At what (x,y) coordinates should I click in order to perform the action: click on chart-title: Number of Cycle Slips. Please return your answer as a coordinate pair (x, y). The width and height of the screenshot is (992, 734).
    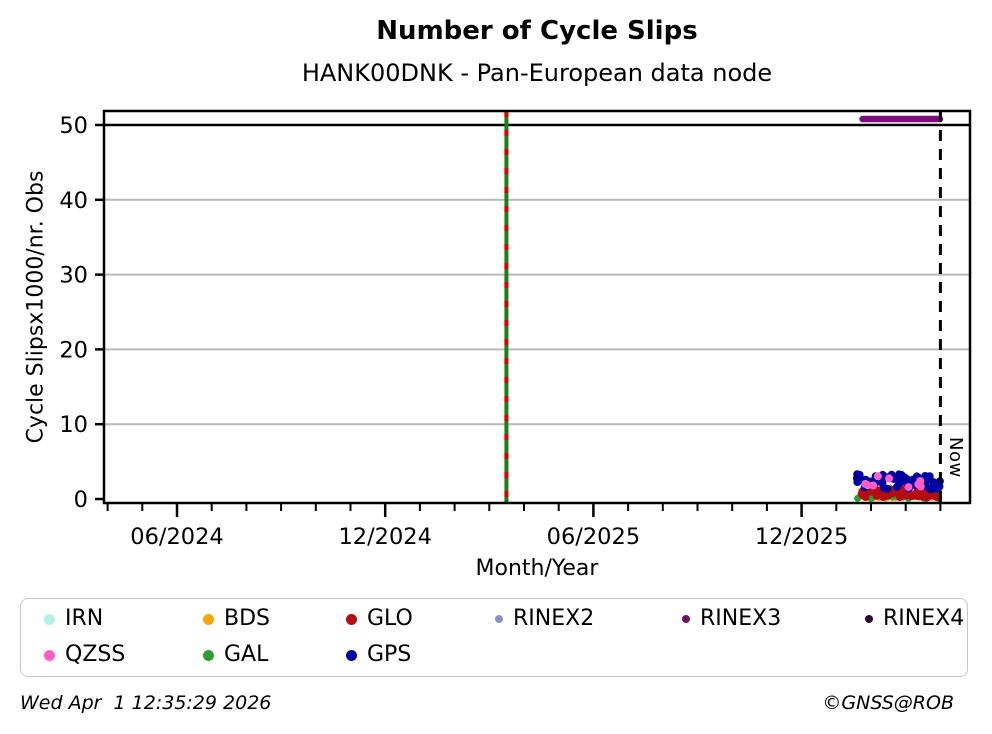
    Looking at the image, I should click on (537, 31).